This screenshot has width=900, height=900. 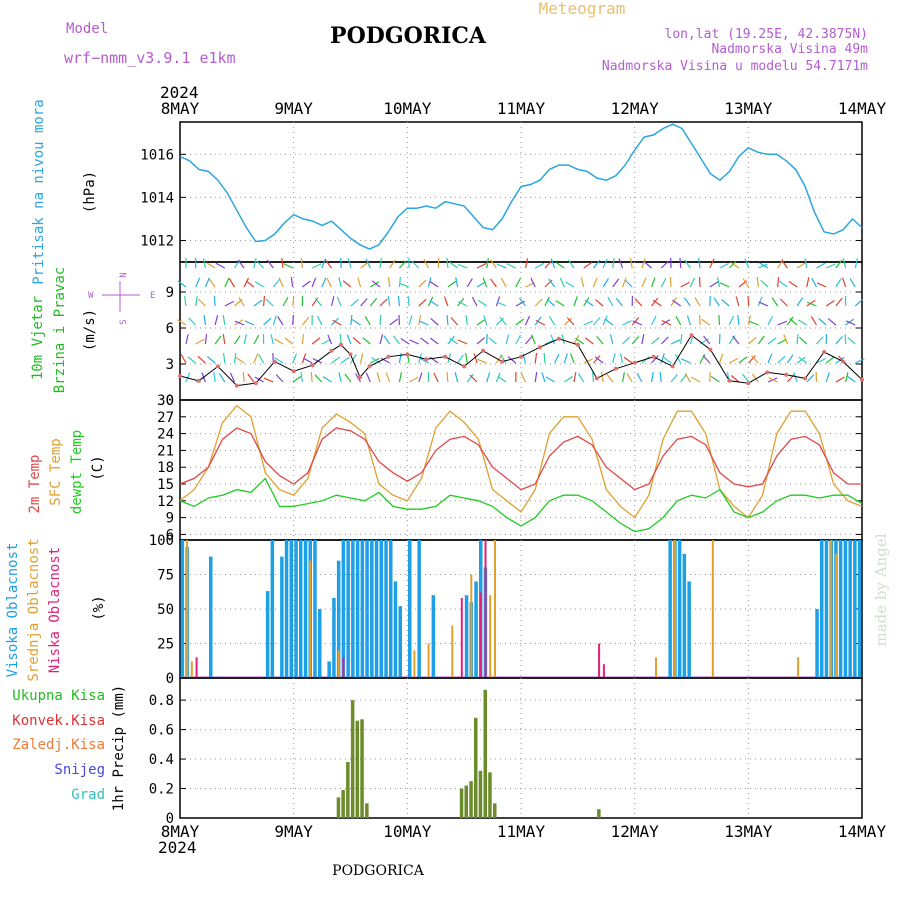 I want to click on bottom-date-label: 10MAY, so click(x=407, y=831).